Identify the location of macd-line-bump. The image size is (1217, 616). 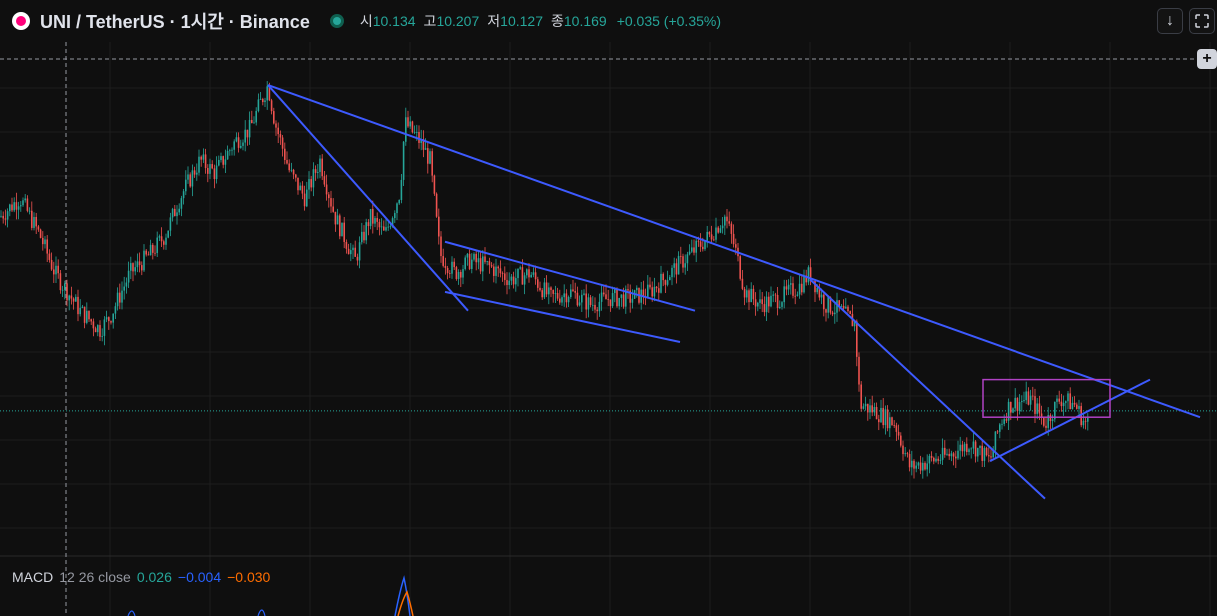
(131, 613).